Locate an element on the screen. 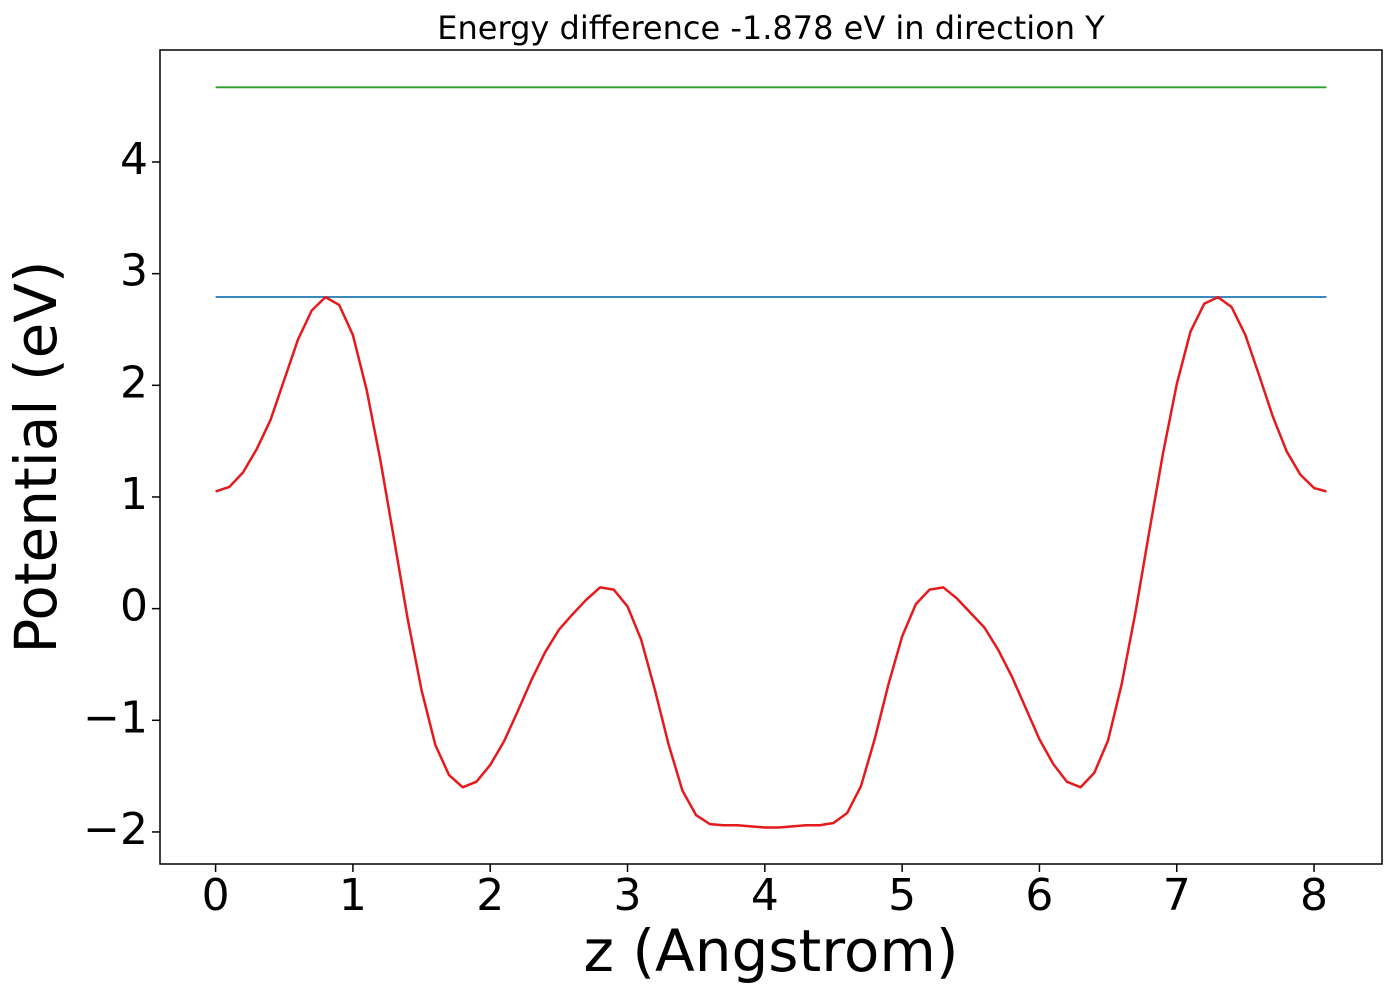  x-tick-label: 8 is located at coordinates (1314, 895).